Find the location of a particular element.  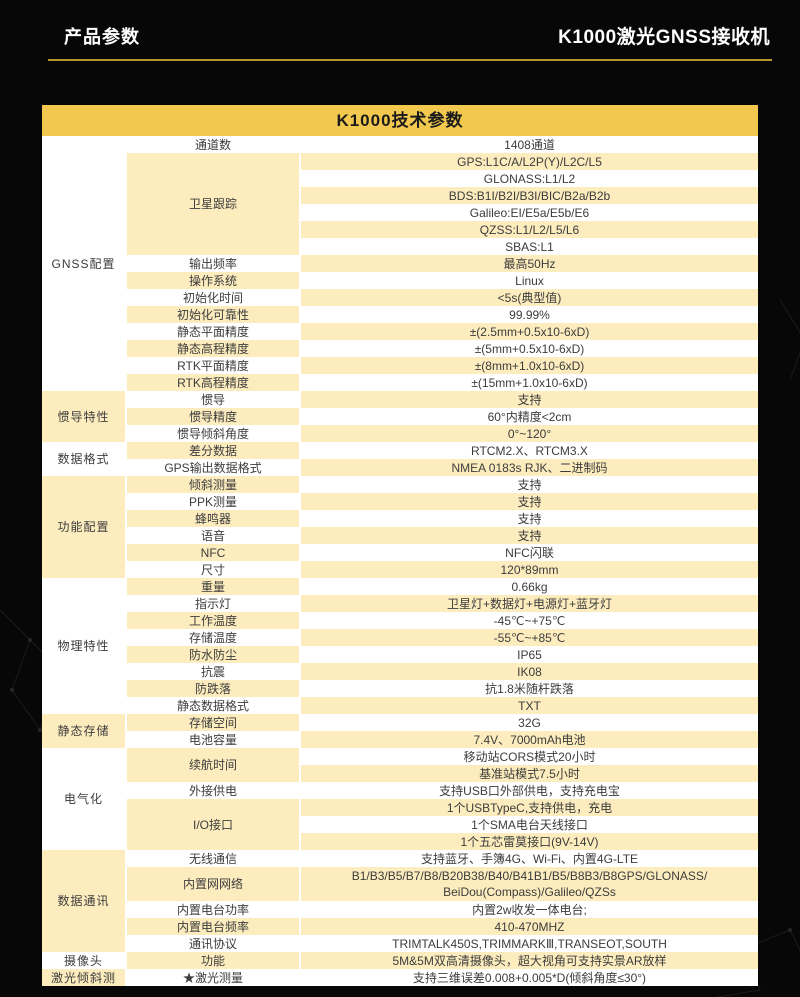

param-cell: 惯导精度 is located at coordinates (213, 416).